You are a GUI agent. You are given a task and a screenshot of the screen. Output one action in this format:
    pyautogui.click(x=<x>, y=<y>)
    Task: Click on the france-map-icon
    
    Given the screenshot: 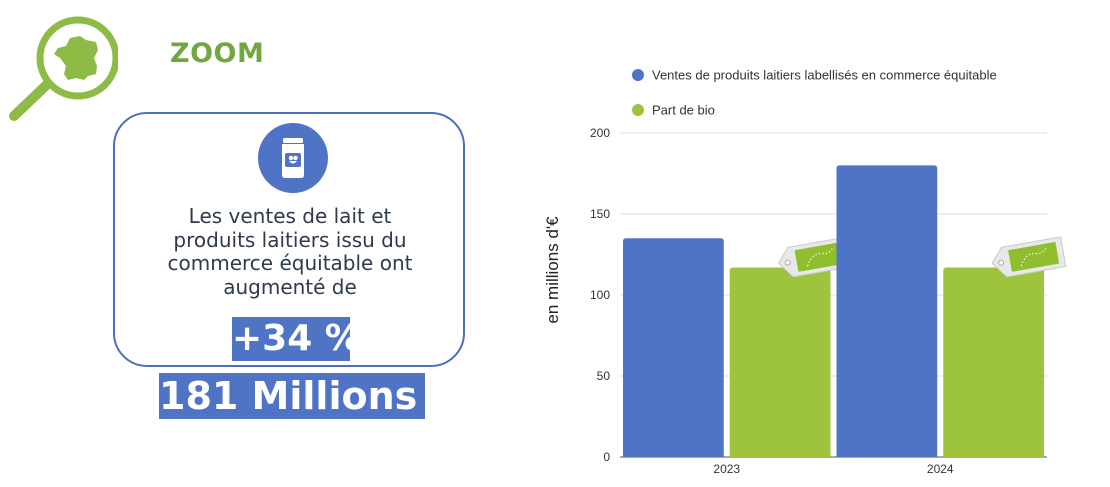 What is the action you would take?
    pyautogui.click(x=76, y=58)
    